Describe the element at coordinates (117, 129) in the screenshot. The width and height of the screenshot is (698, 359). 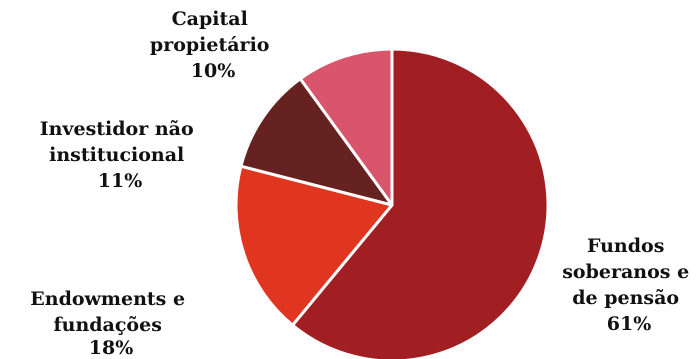
I see `label-investidor-line-1: Investidor não` at that location.